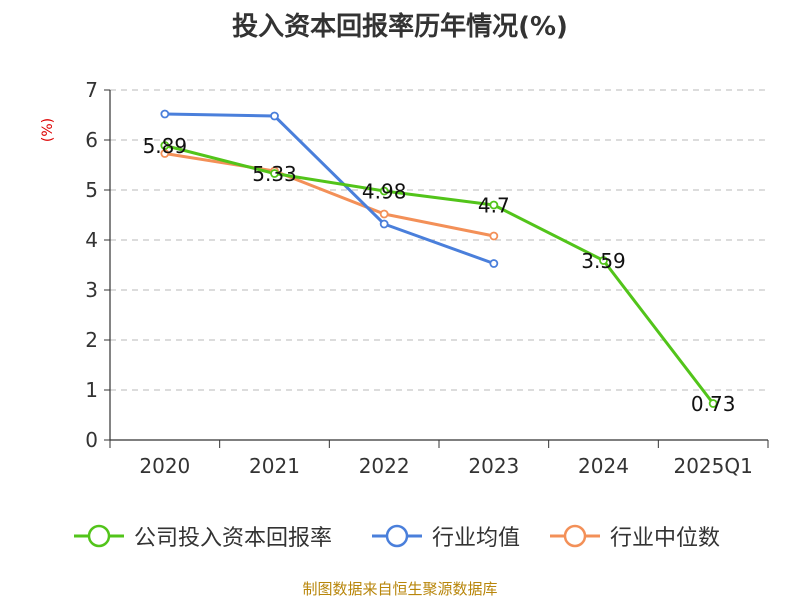  I want to click on y-tick-label: 1, so click(91, 390).